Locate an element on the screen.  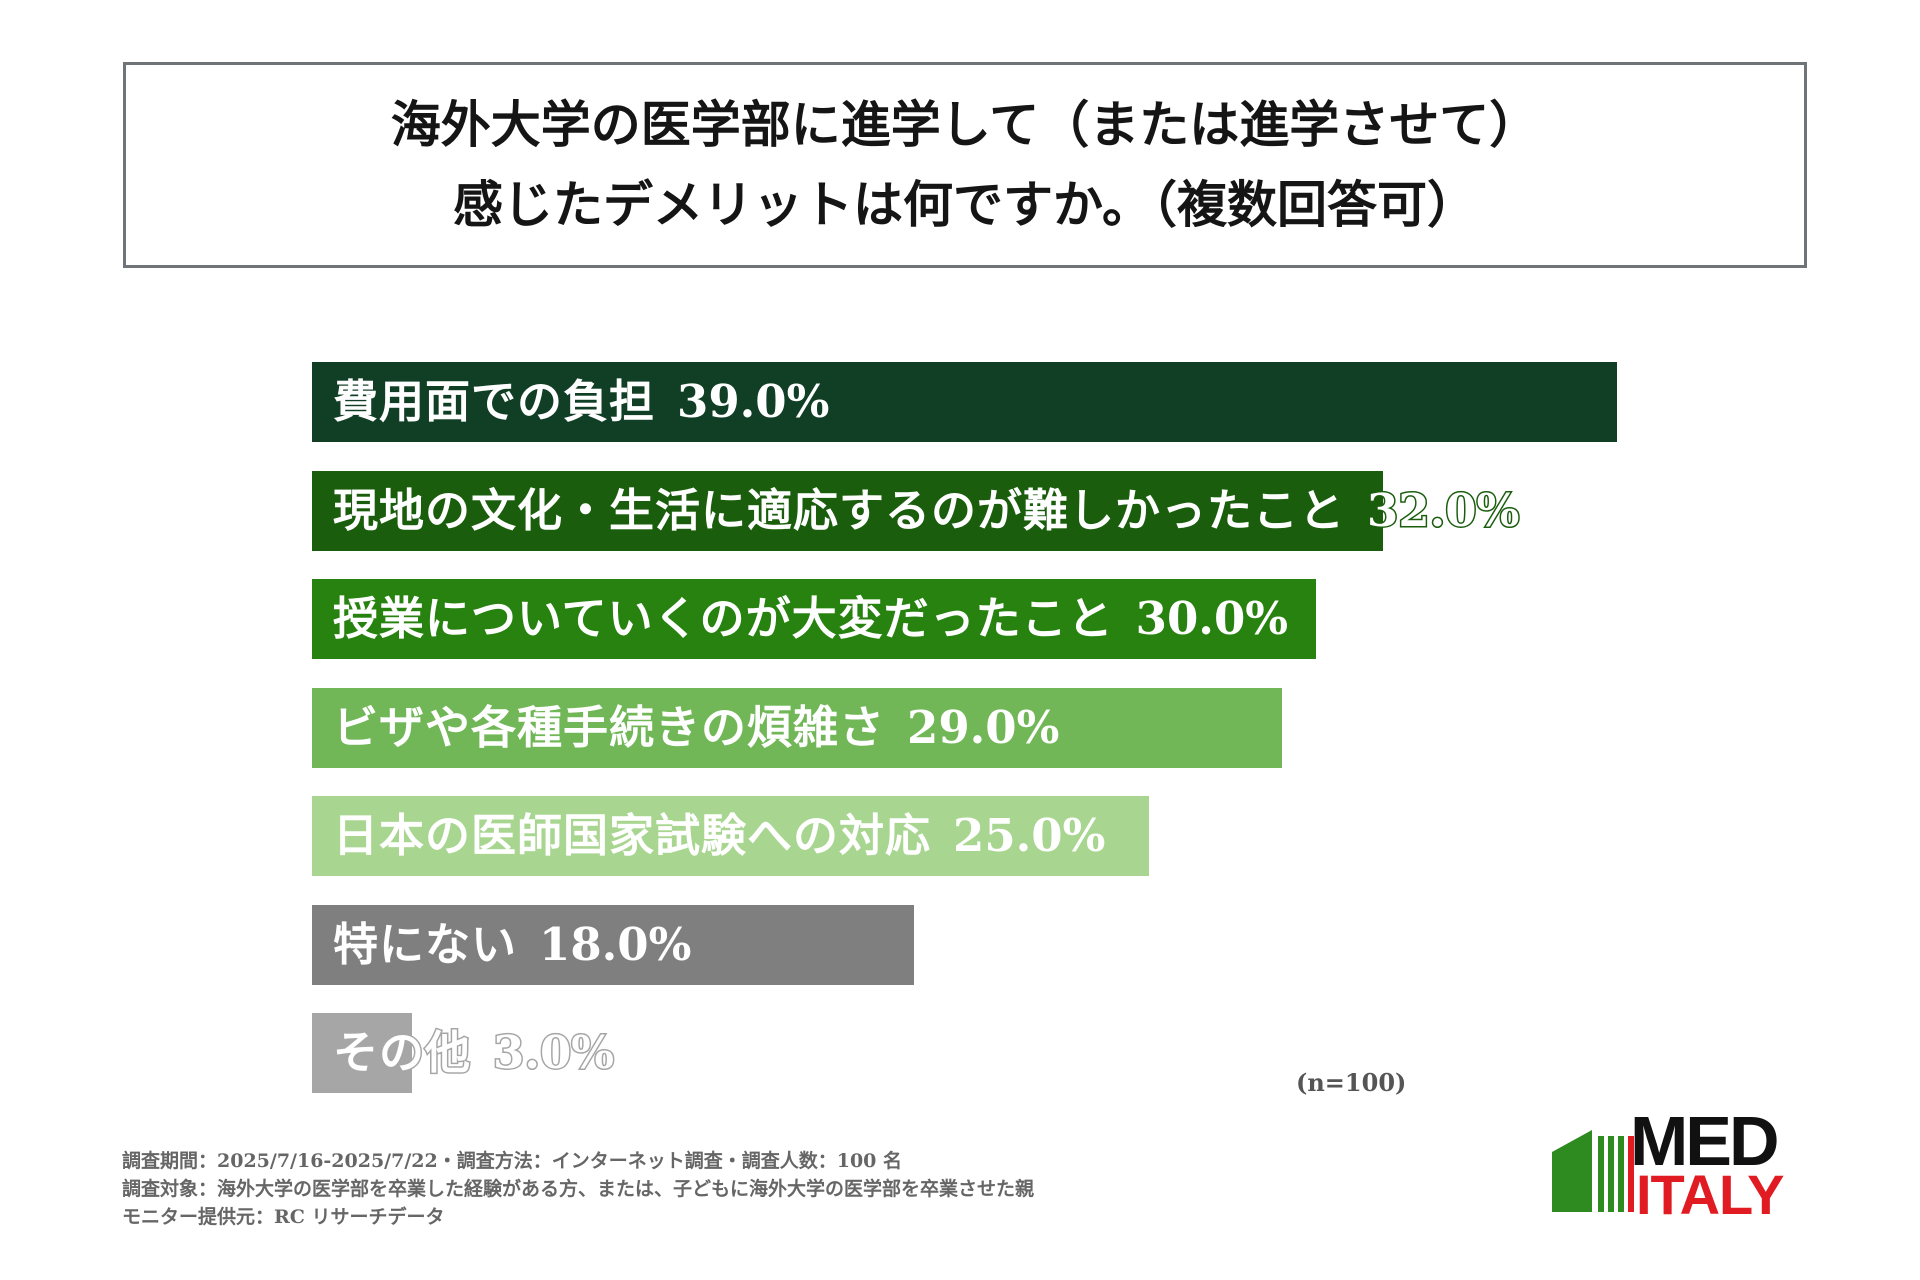
bar-label: 特にない 18.0% is located at coordinates (512, 945).